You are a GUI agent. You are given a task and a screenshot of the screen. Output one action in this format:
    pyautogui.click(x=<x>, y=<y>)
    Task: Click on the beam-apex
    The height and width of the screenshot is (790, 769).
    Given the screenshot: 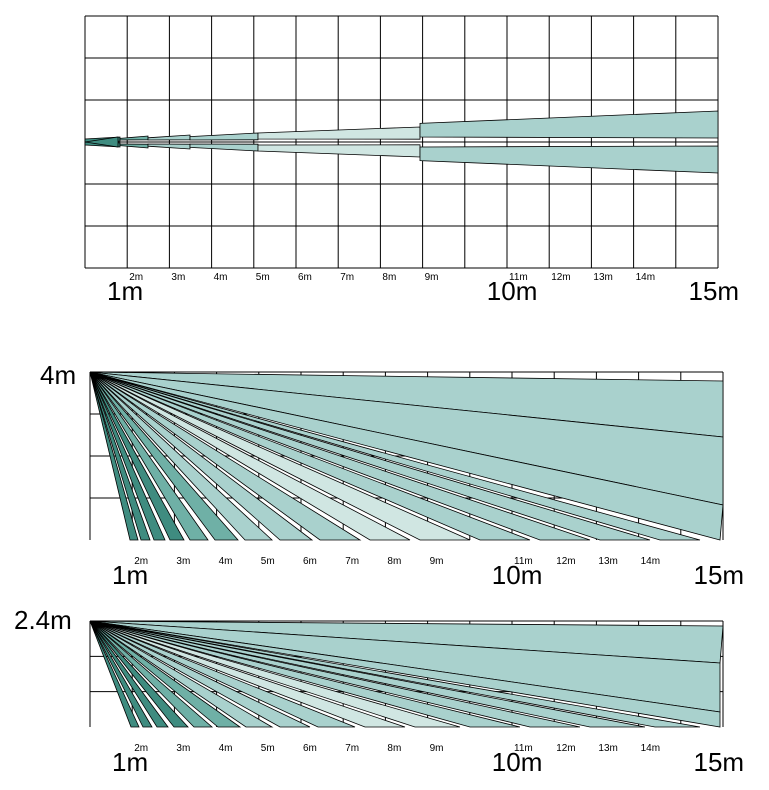 What is the action you would take?
    pyautogui.click(x=101, y=142)
    